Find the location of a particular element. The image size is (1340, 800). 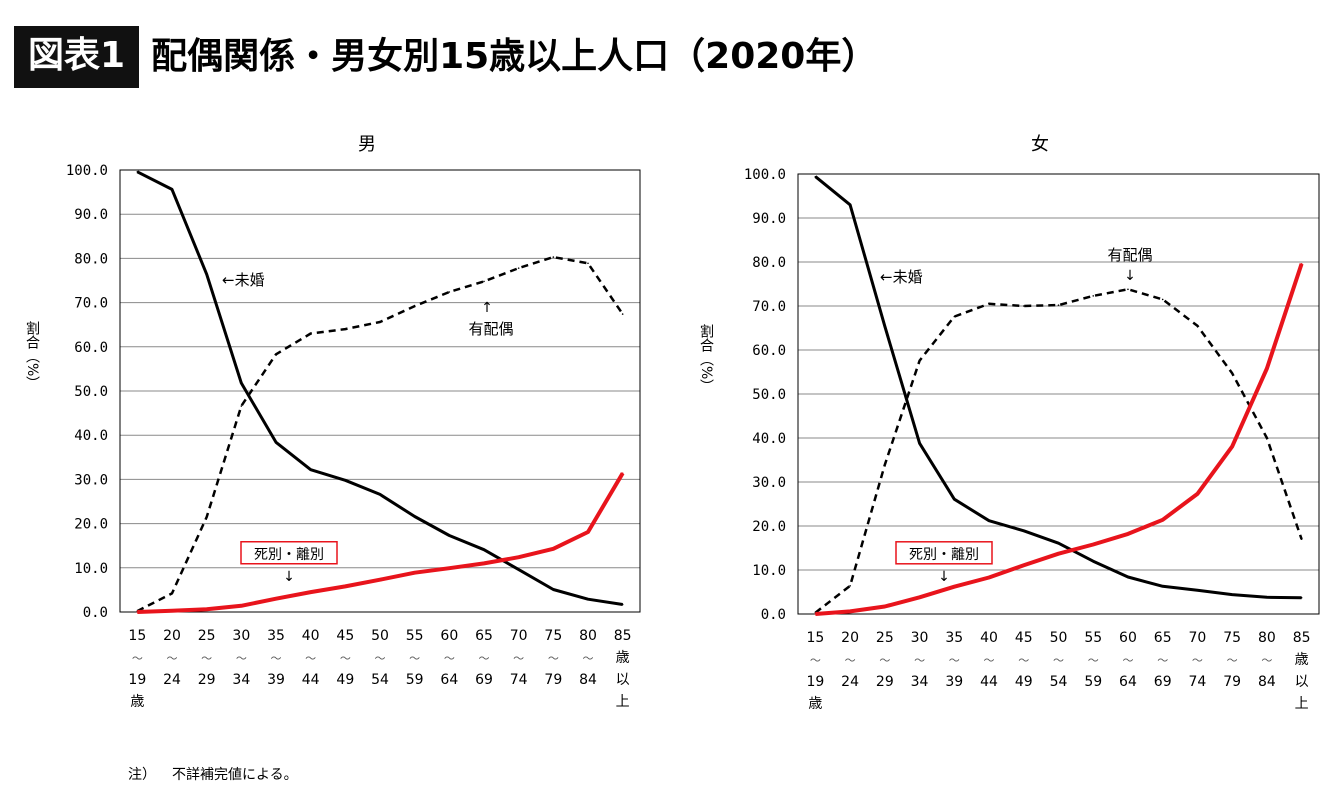

chart-title: 男 is located at coordinates (367, 144).